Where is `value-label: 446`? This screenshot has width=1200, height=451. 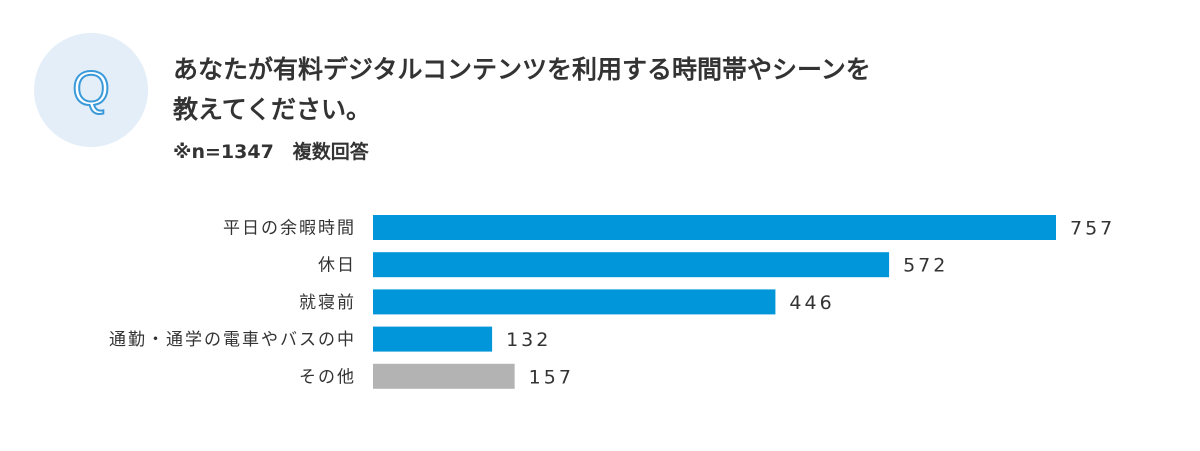 value-label: 446 is located at coordinates (811, 303).